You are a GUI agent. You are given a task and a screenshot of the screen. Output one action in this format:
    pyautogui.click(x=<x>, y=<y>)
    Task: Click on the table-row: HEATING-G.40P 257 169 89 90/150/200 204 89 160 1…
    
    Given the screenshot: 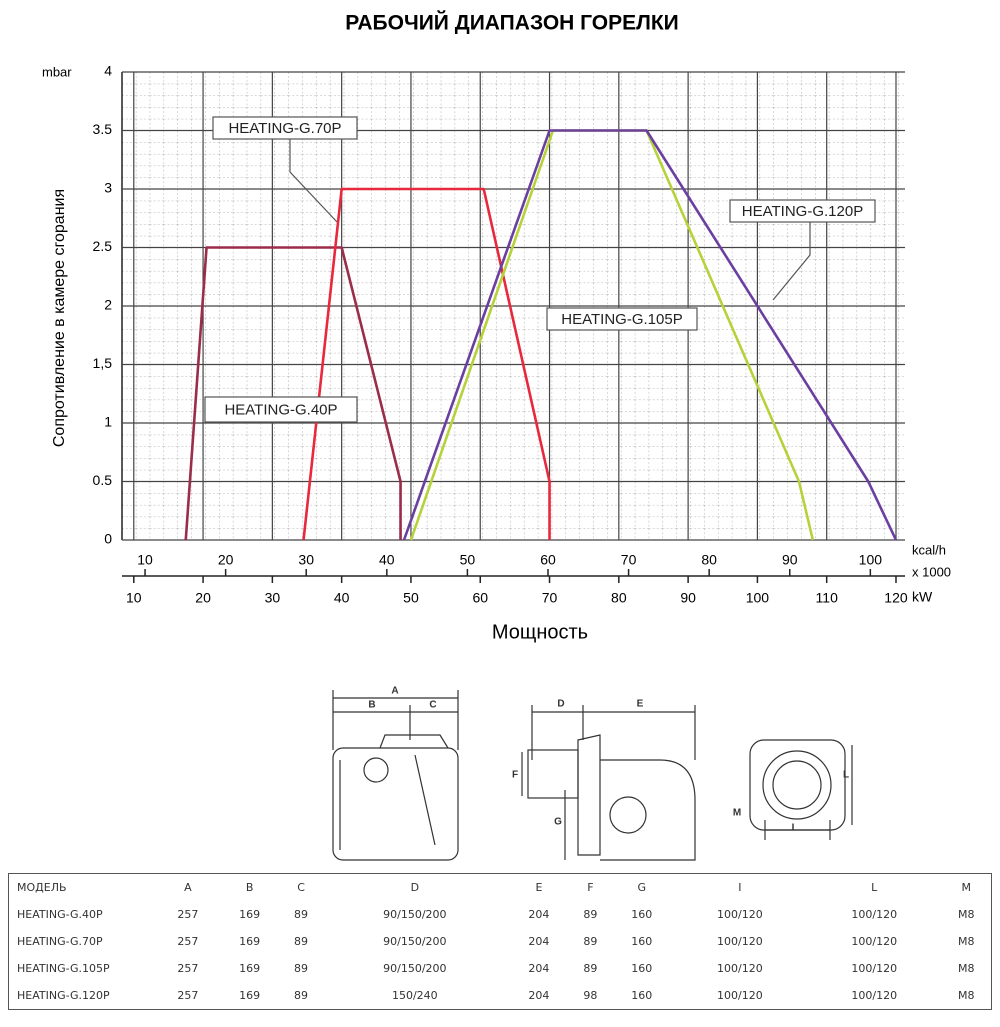 What is the action you would take?
    pyautogui.click(x=500, y=914)
    